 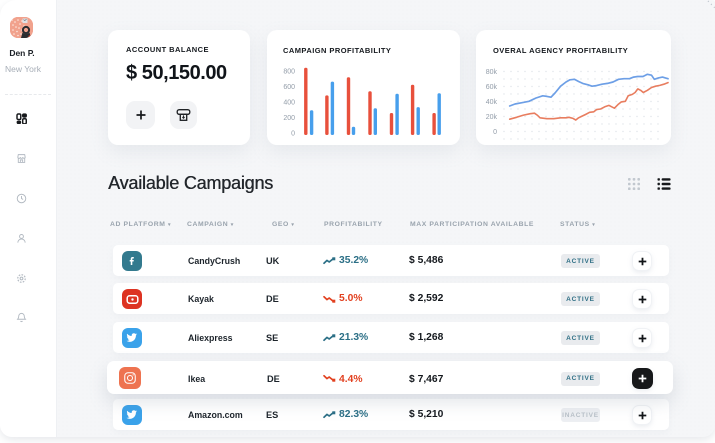 What do you see at coordinates (289, 87) in the screenshot?
I see `svg-text: 600` at bounding box center [289, 87].